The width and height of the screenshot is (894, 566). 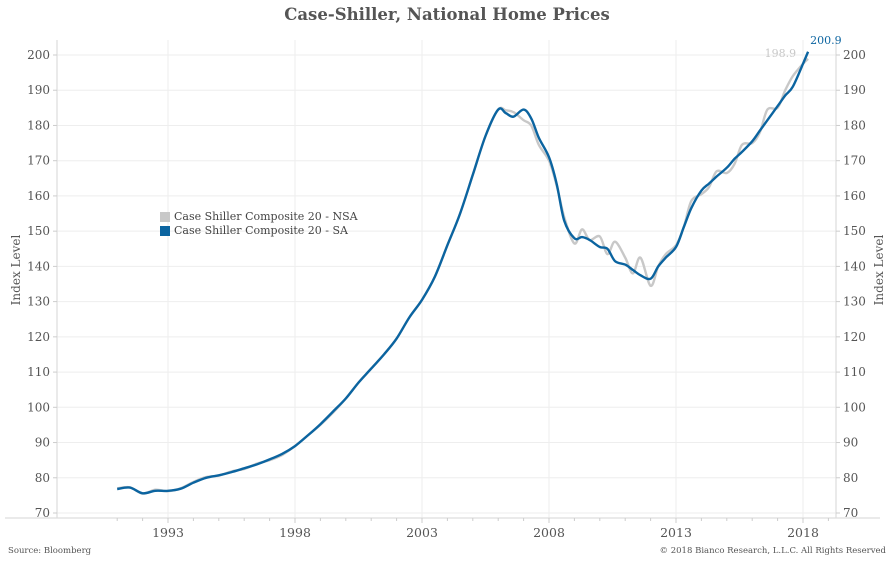 I want to click on x-tick-label: 2003, so click(x=422, y=532).